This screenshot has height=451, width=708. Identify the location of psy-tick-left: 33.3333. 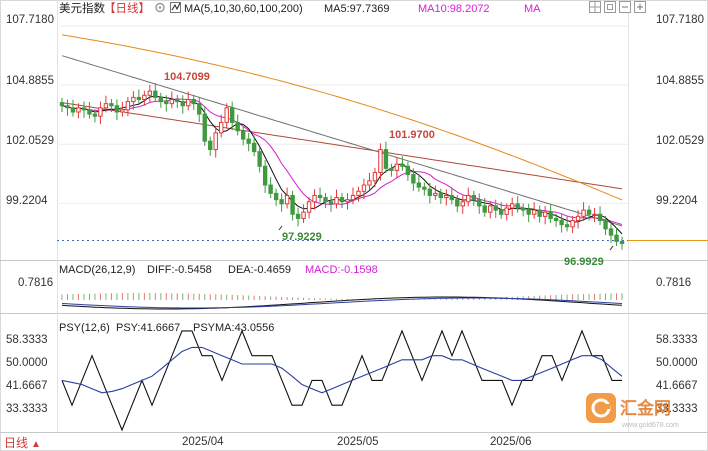
(27, 409).